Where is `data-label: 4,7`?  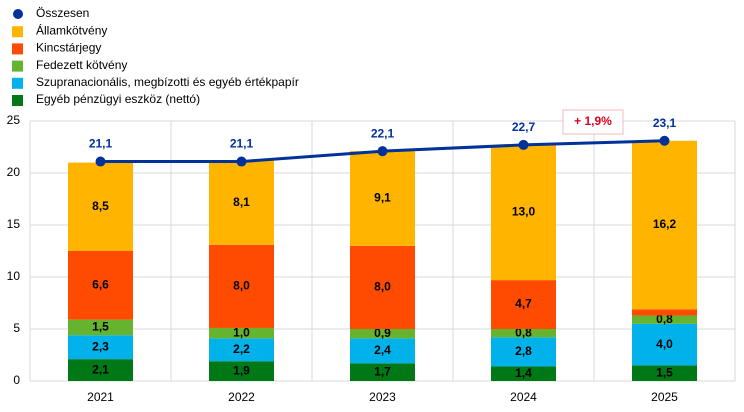 data-label: 4,7 is located at coordinates (523, 304).